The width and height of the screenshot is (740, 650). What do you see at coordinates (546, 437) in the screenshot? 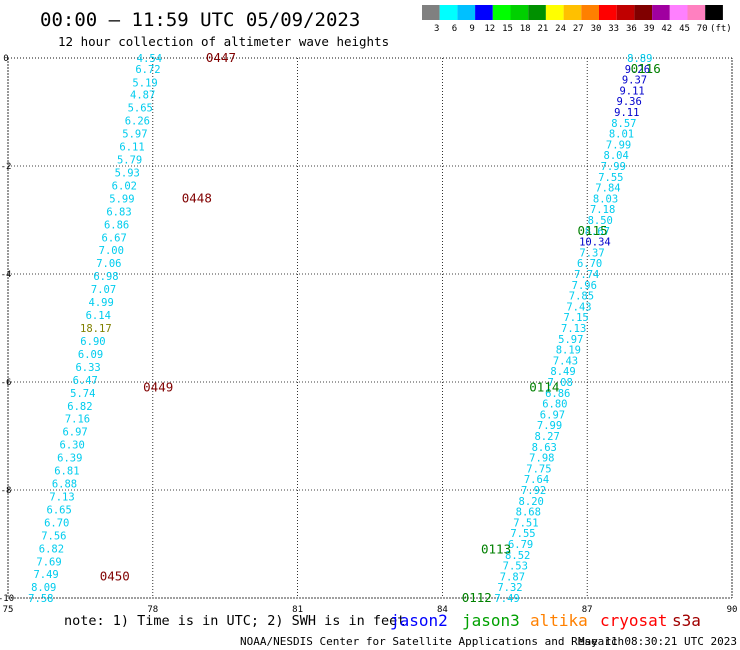
I see `wave-height-value: 8.27` at bounding box center [546, 437].